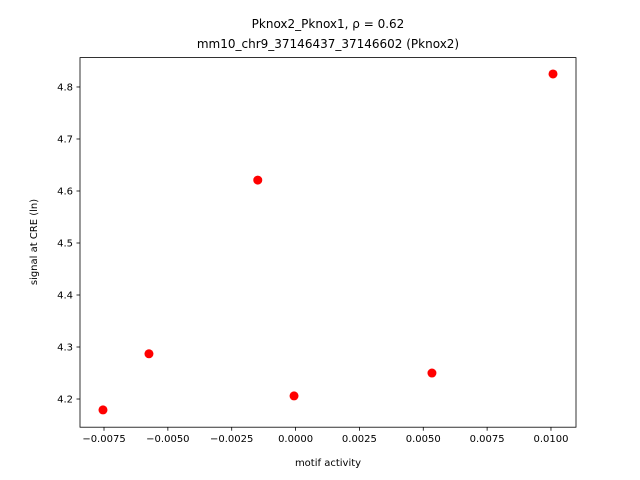 The image size is (640, 480). Describe the element at coordinates (359, 439) in the screenshot. I see `x-tick-label: 0.0025` at that location.